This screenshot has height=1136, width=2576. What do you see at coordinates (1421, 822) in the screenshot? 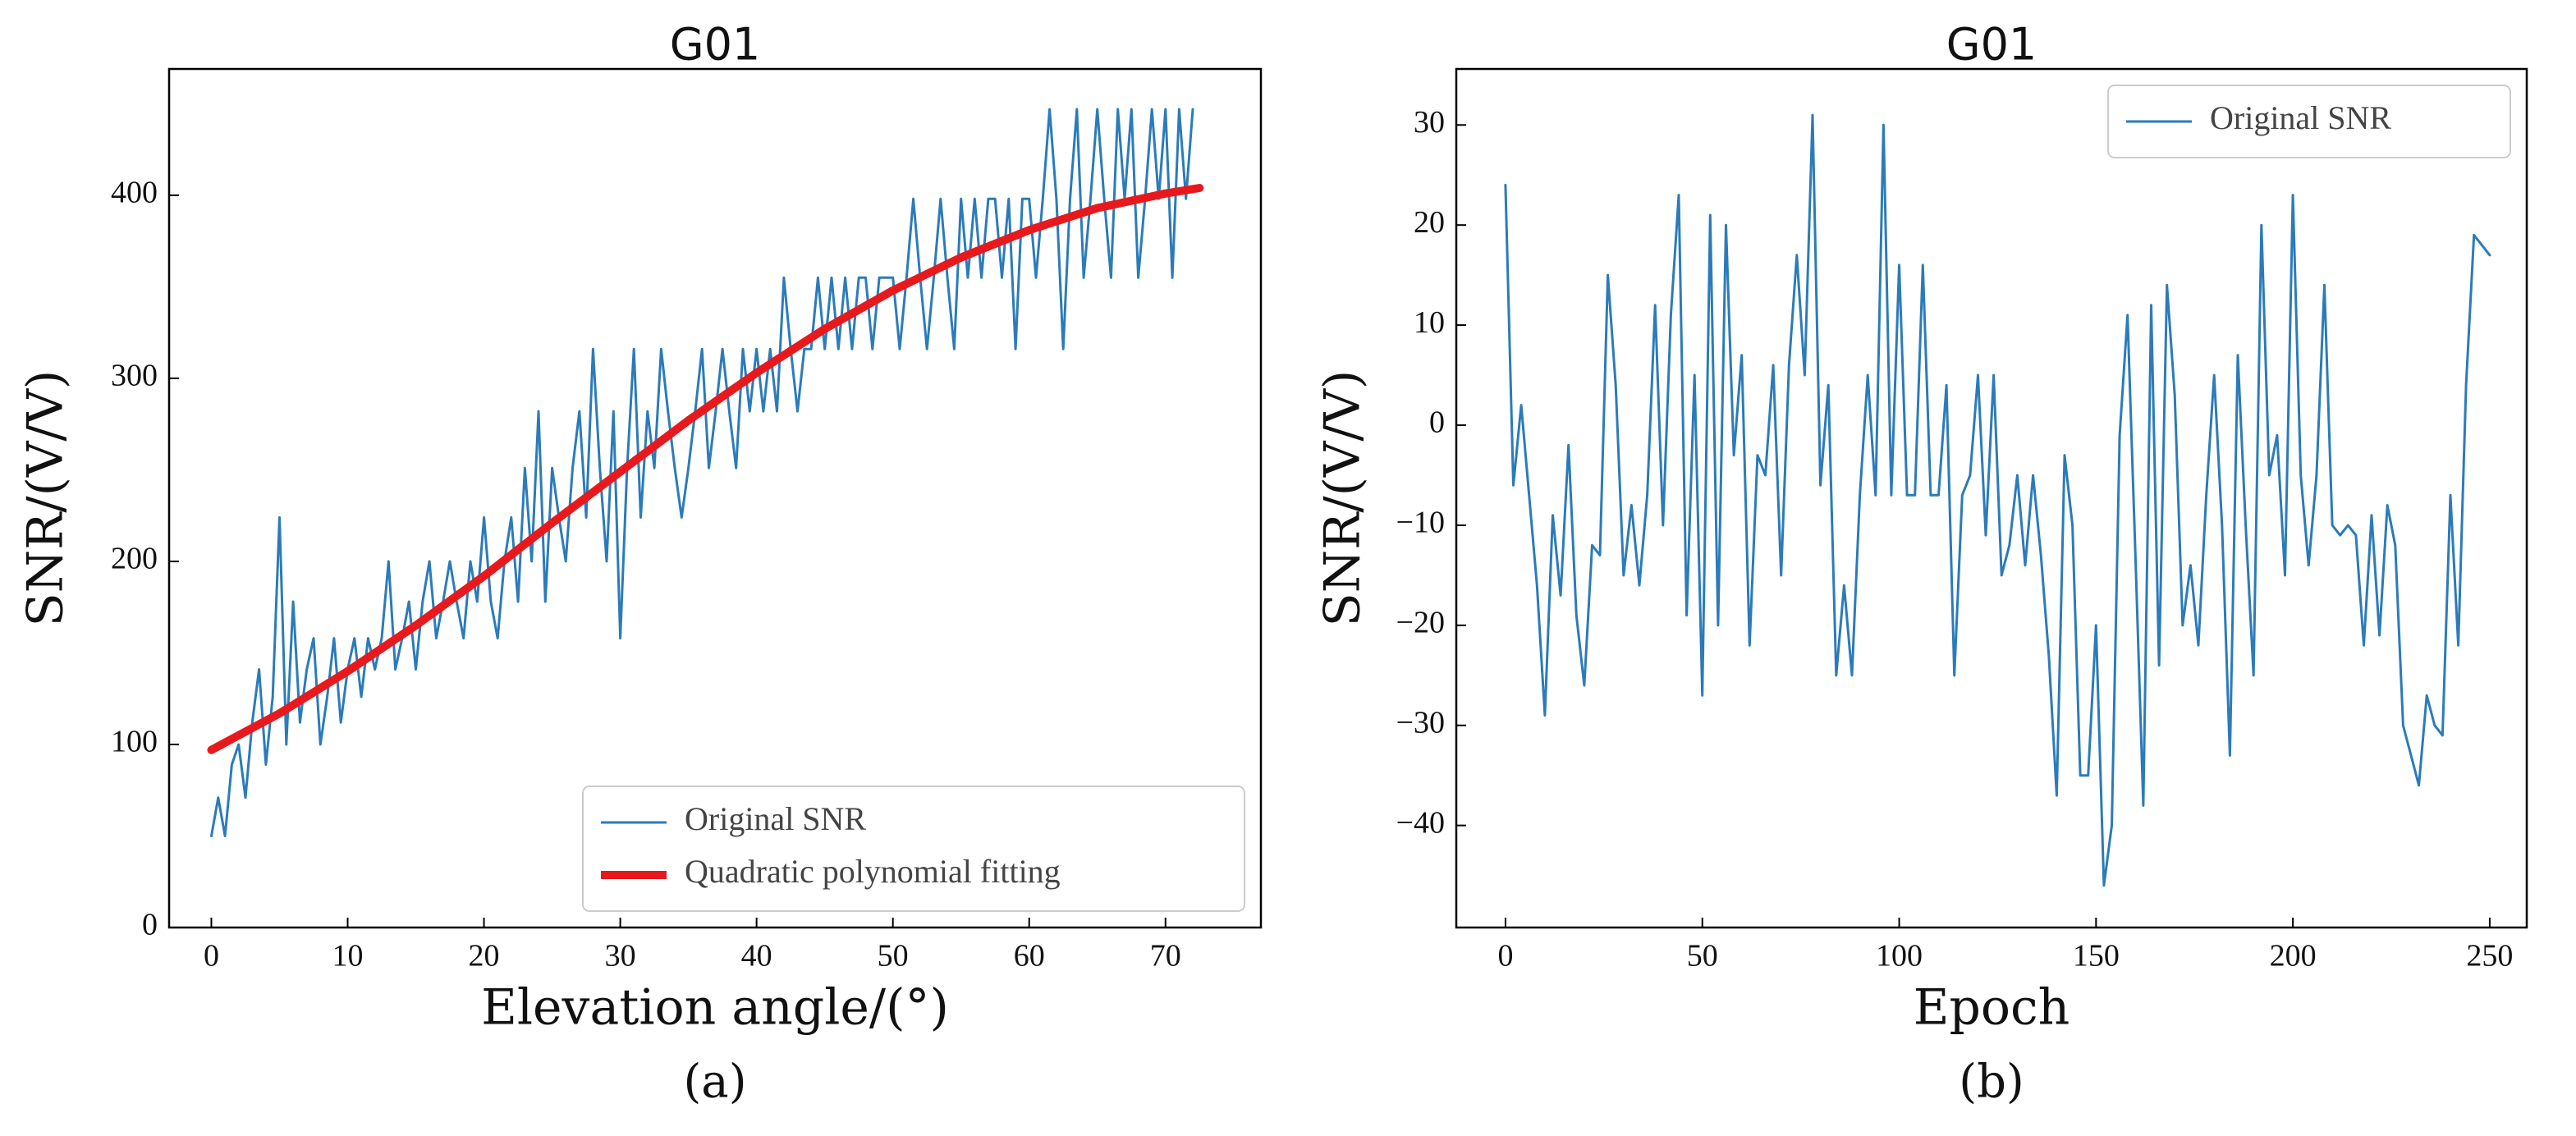
I see `y-tick-label: −40` at bounding box center [1421, 822].